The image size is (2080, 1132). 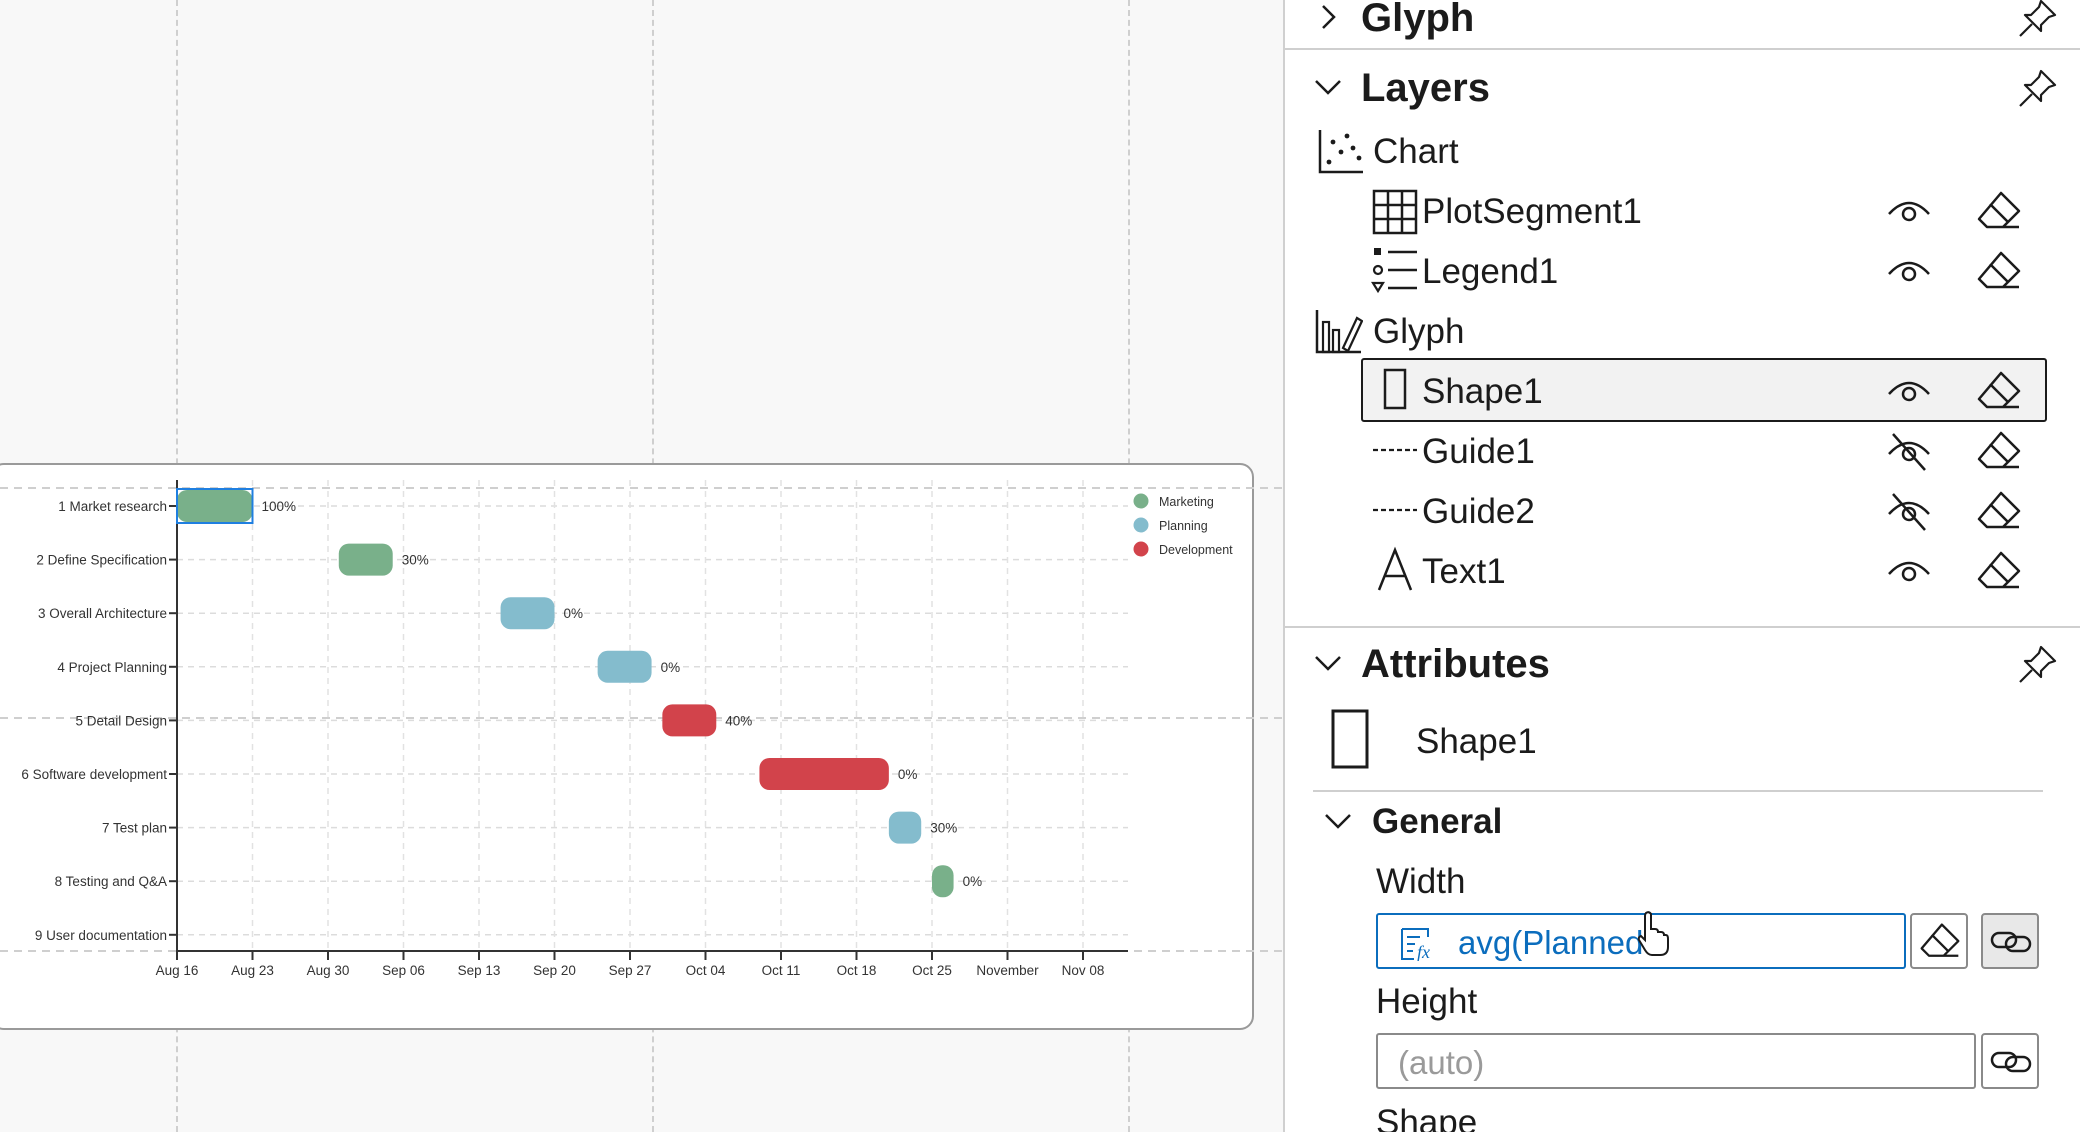 I want to click on layer-plot-segment: PlotSegment1, so click(x=1682, y=211).